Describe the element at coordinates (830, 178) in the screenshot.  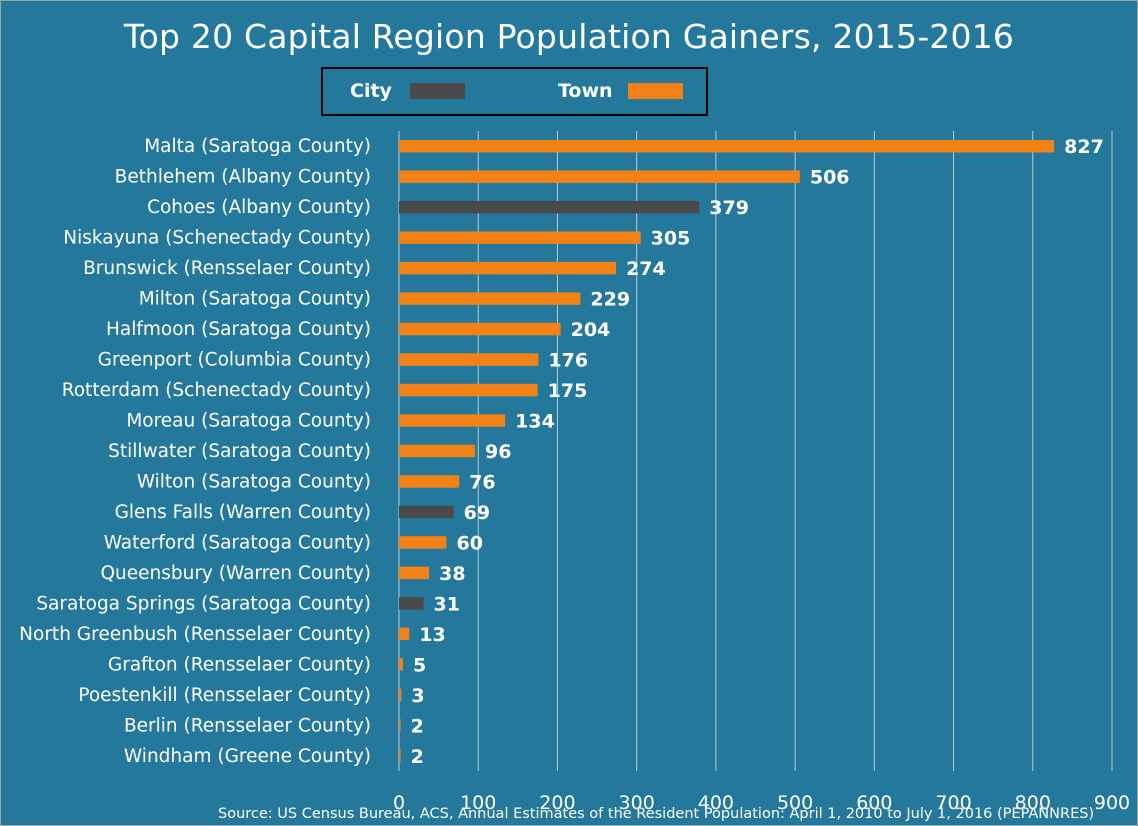
I see `data-label: 506` at that location.